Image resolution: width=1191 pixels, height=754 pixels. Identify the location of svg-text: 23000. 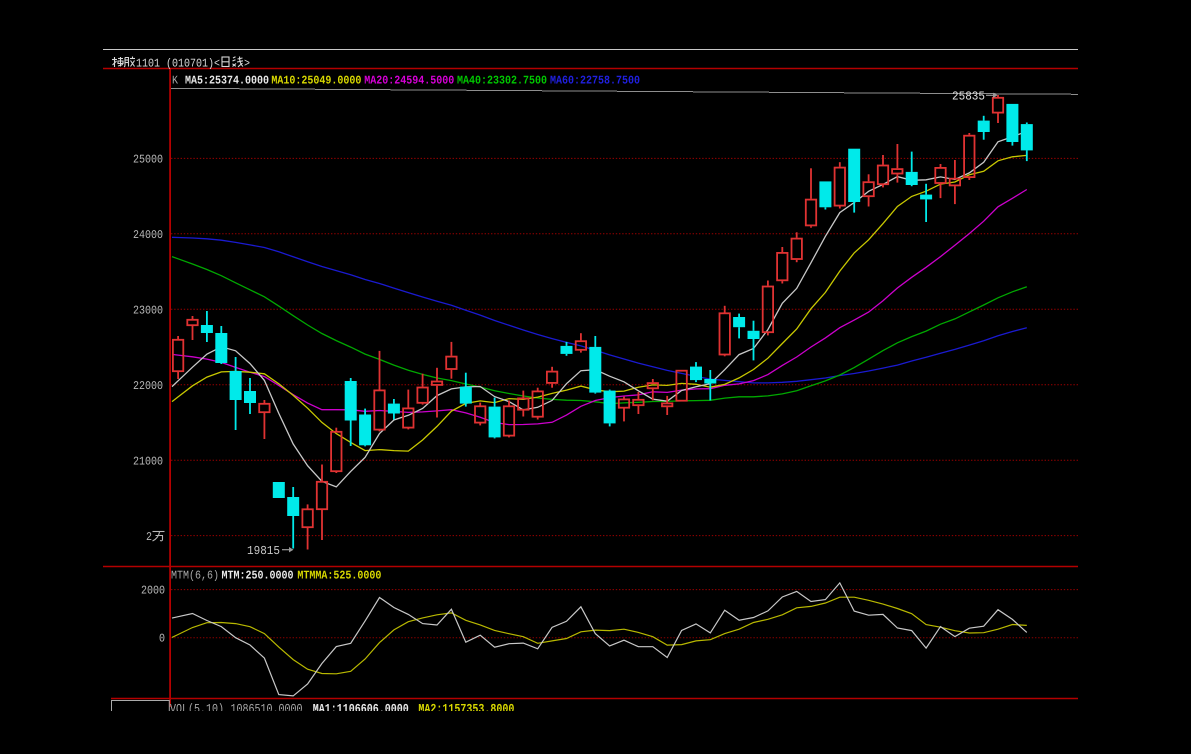
(148, 311).